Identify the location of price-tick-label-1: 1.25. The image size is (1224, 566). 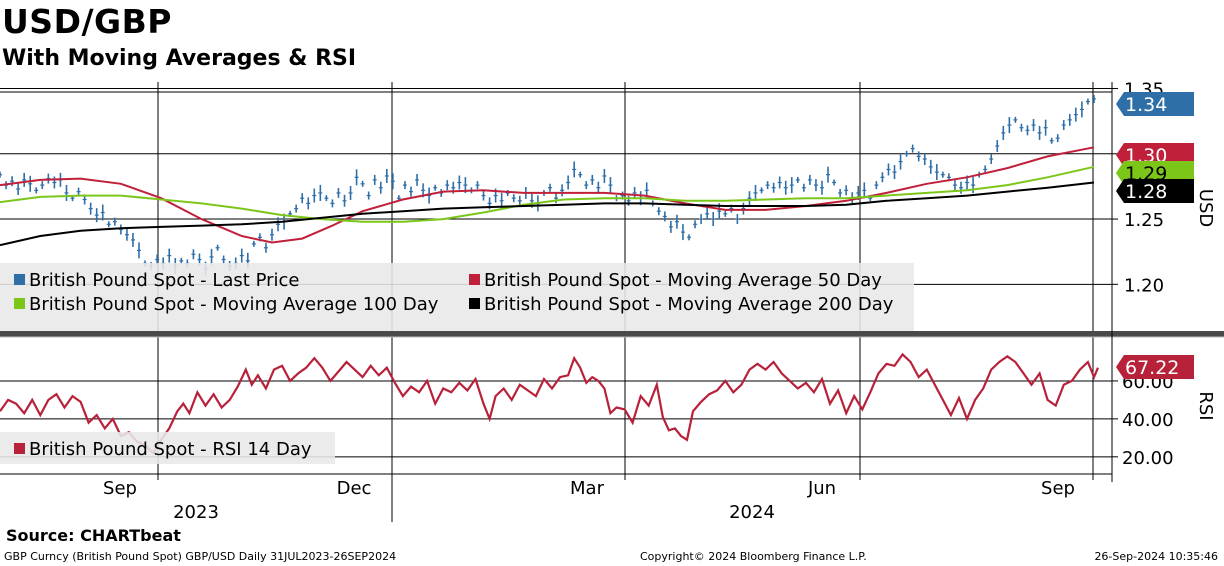
(1144, 220).